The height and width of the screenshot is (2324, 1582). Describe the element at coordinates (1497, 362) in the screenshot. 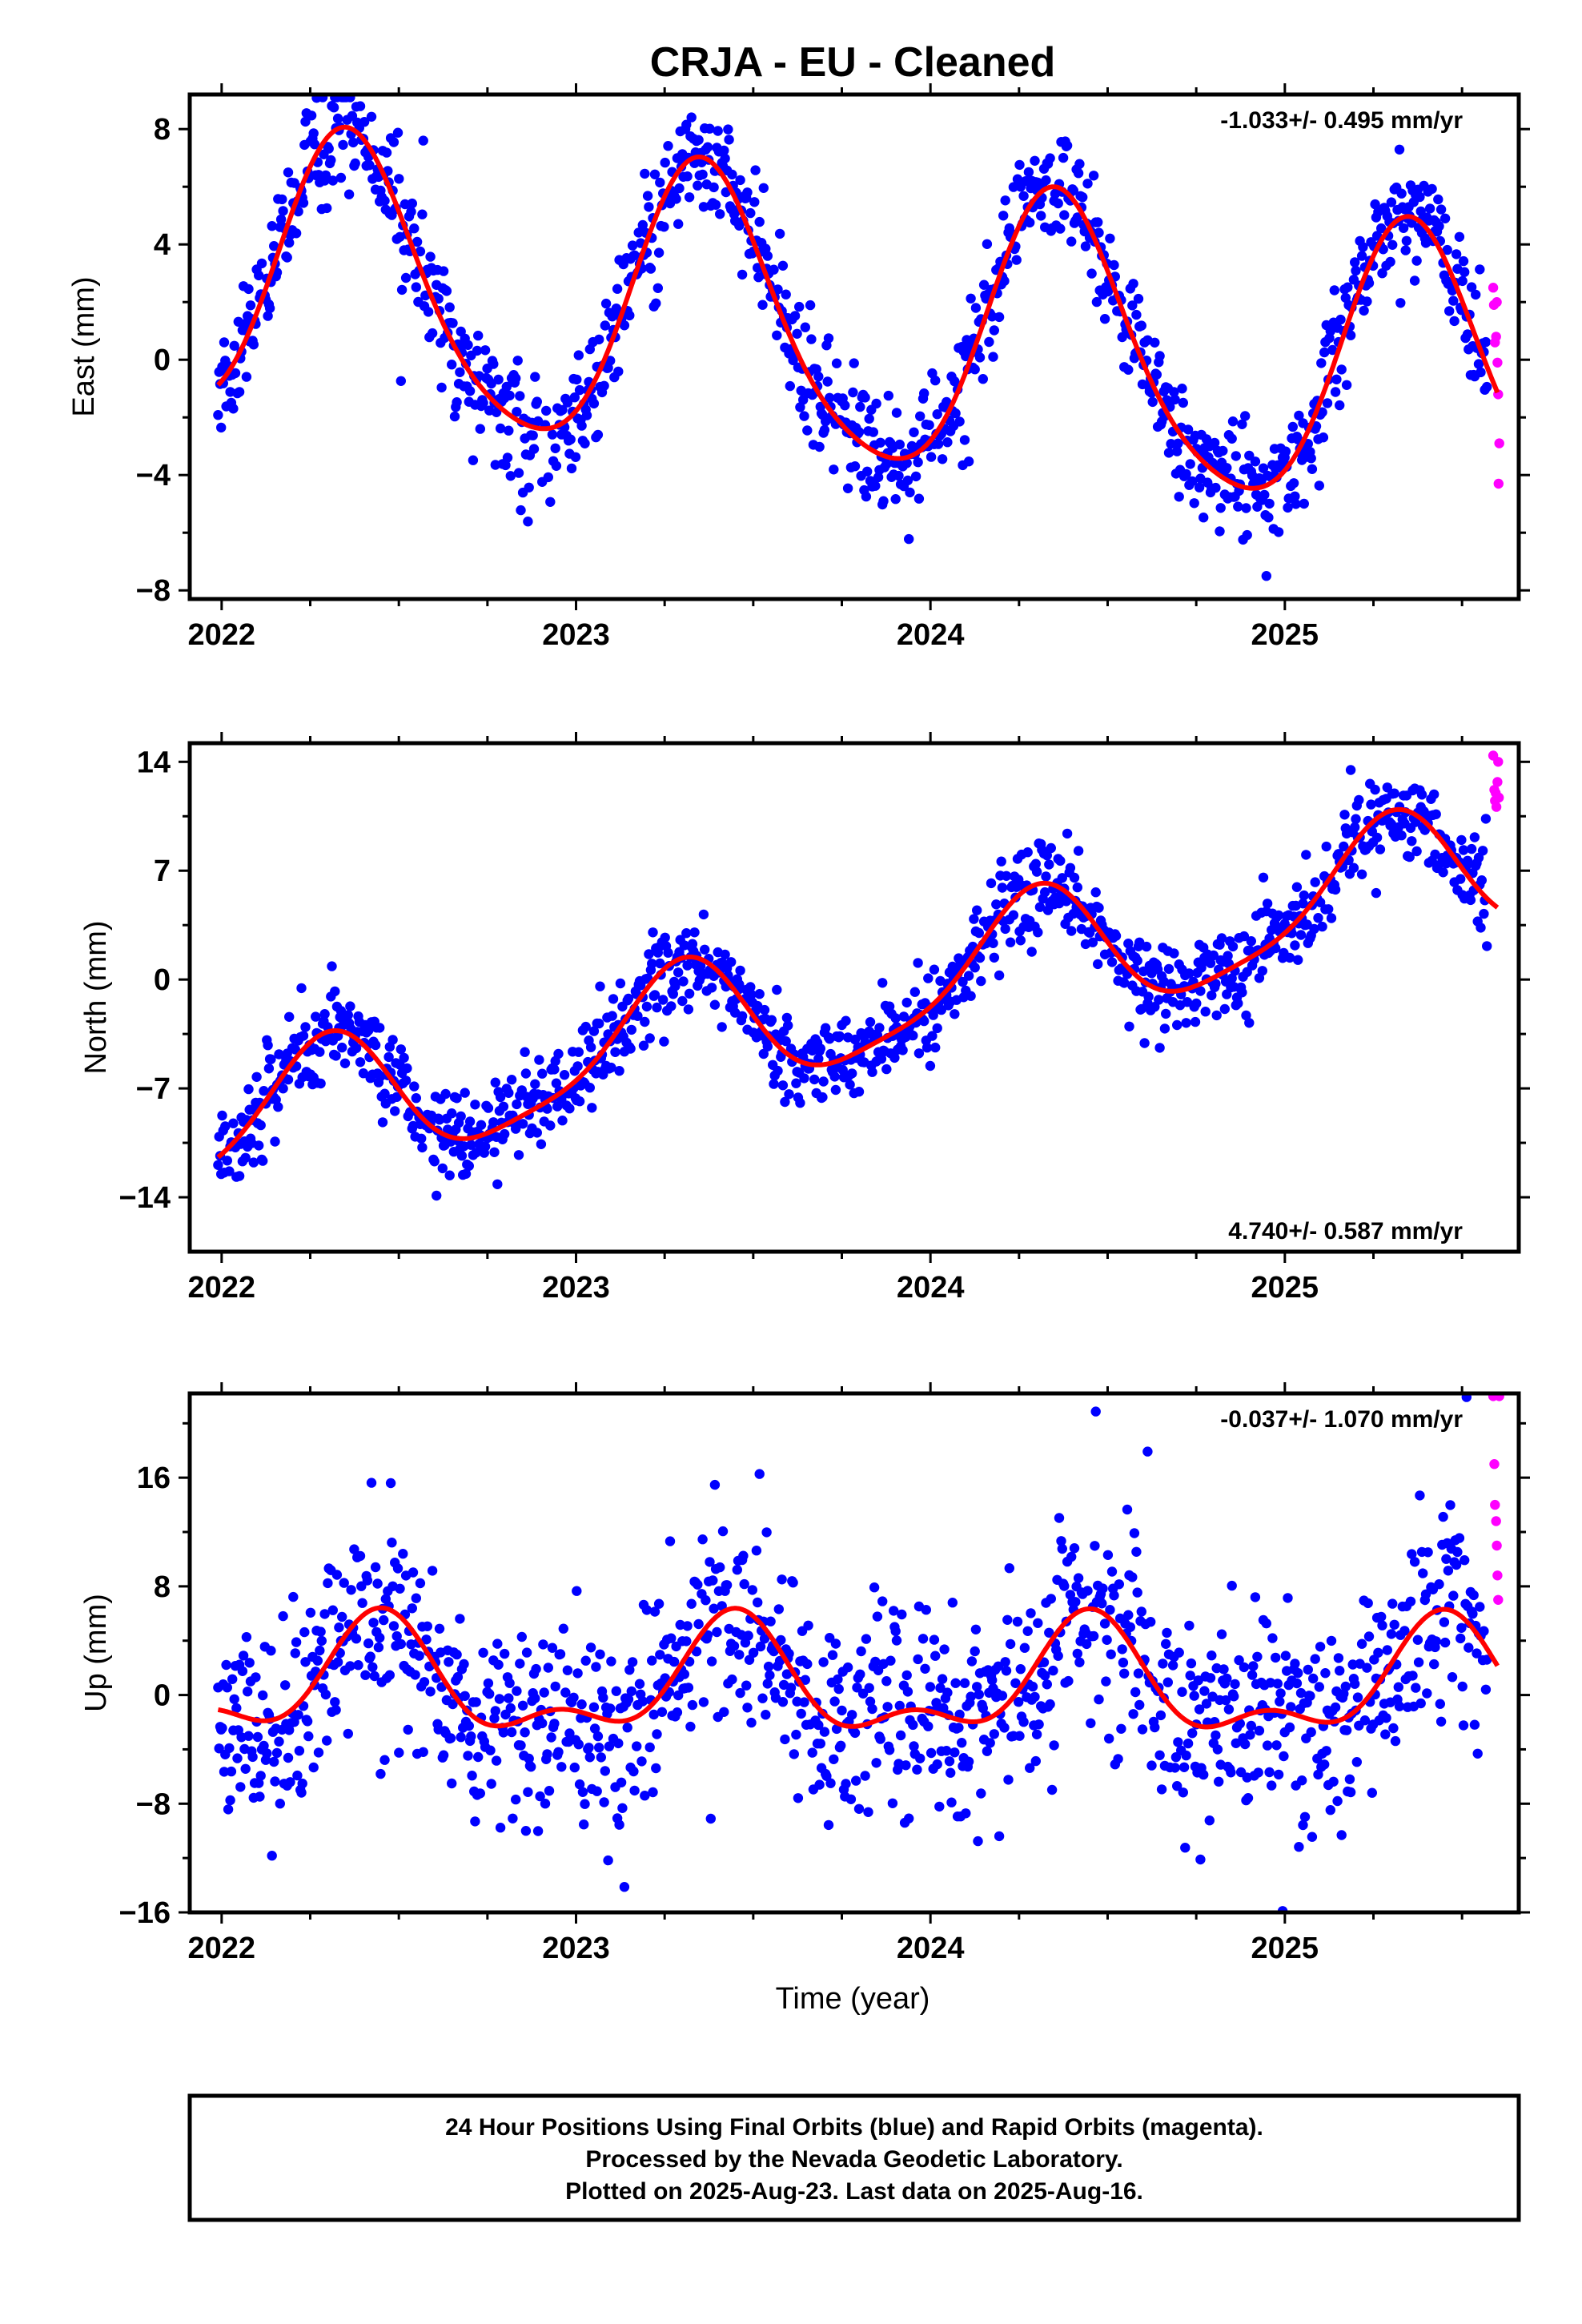

I see `rapid-orbit-point` at that location.